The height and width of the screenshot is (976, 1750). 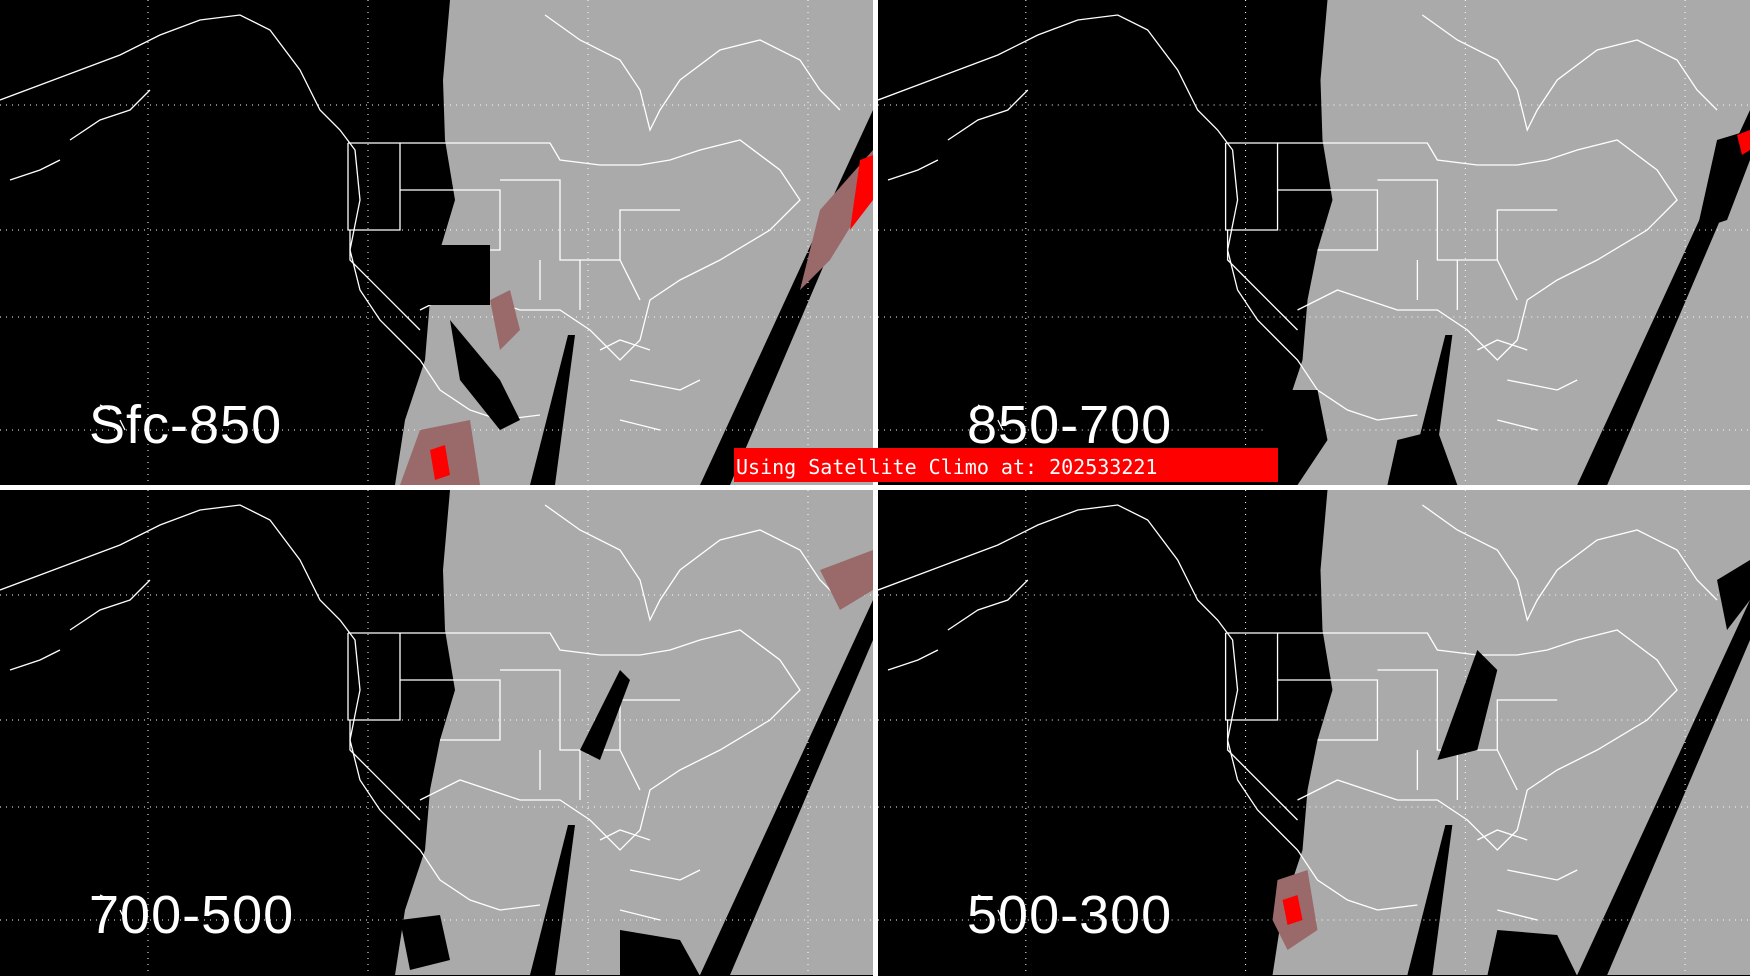 What do you see at coordinates (186, 425) in the screenshot?
I see `layer-label: Sfc-850` at bounding box center [186, 425].